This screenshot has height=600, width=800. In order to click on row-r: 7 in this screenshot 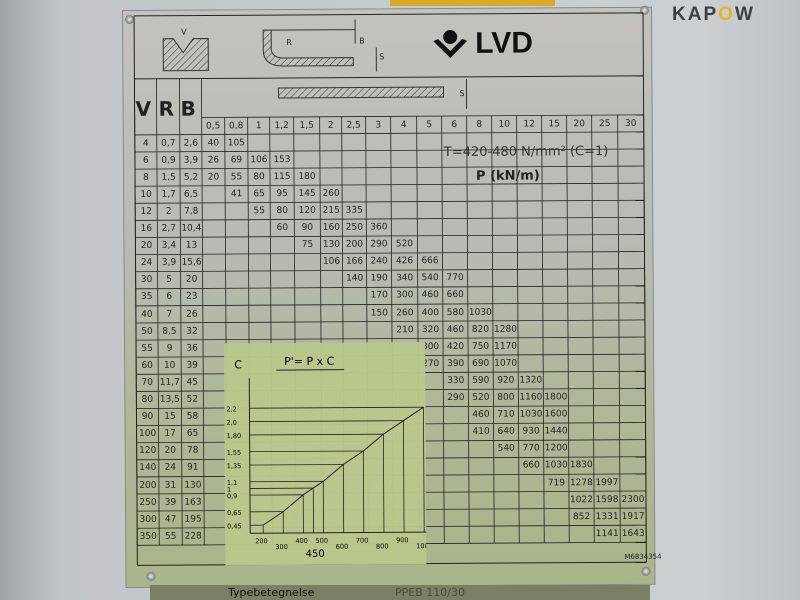, I will do `click(169, 314)`.